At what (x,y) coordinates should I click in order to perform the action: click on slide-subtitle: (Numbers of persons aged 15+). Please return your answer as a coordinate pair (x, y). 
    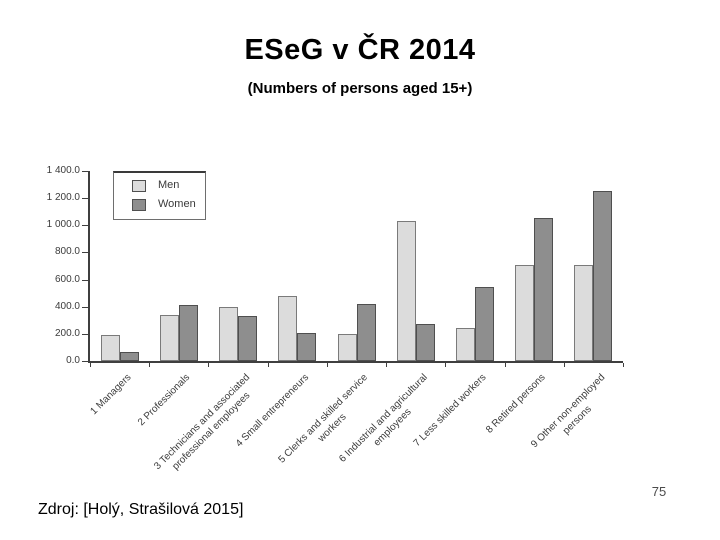
    Looking at the image, I should click on (360, 88).